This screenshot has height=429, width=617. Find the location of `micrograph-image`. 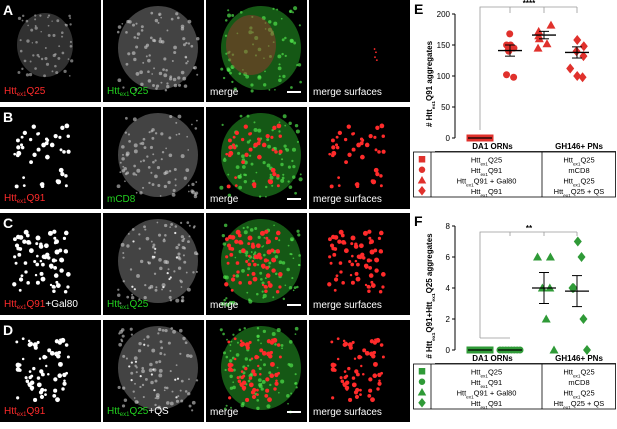

micrograph-image is located at coordinates (261, 49).